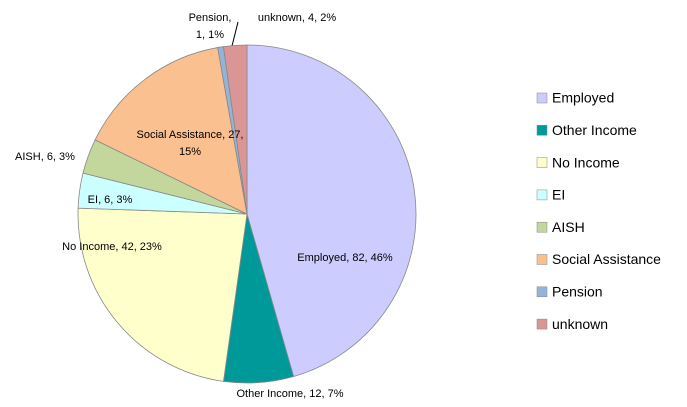 Image resolution: width=687 pixels, height=407 pixels. What do you see at coordinates (235, 34) in the screenshot?
I see `leader-line` at bounding box center [235, 34].